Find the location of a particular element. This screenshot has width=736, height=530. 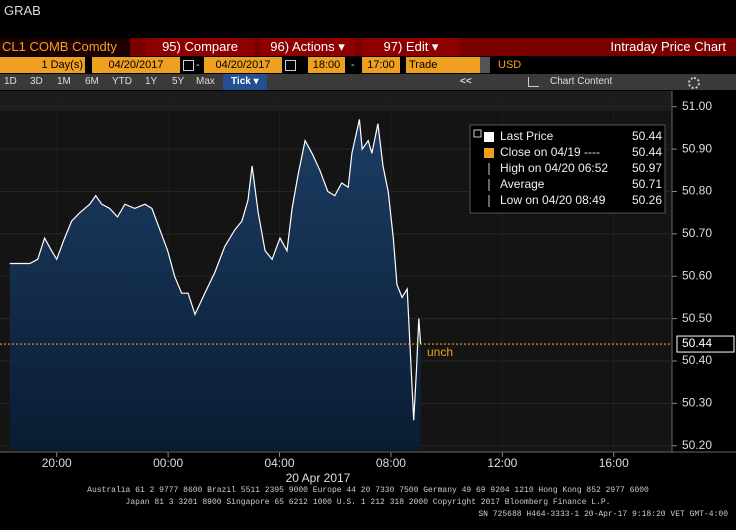

x-tick-label: 08:00 is located at coordinates (391, 463).